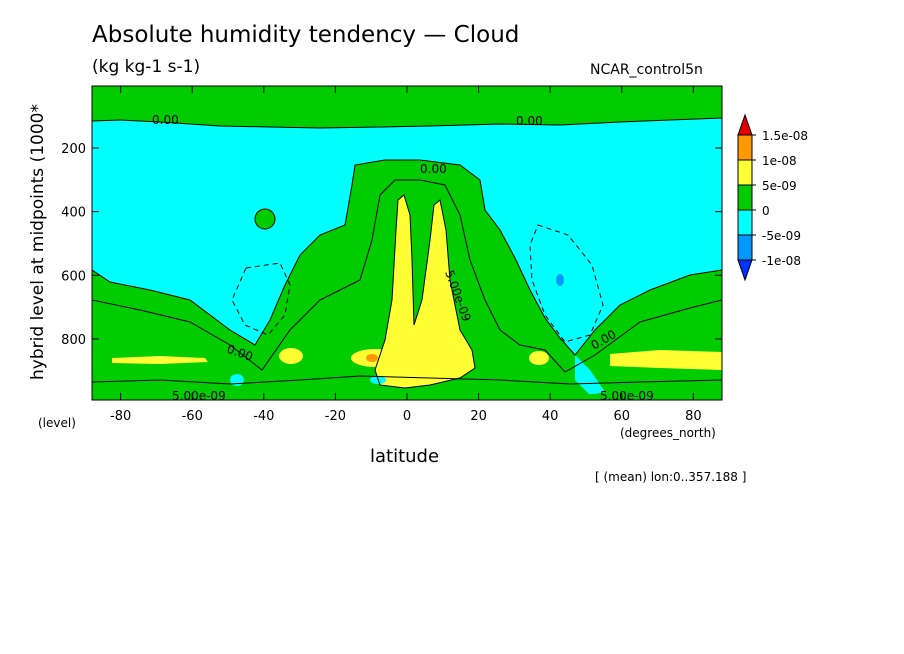  I want to click on blue-spot-right, so click(560, 280).